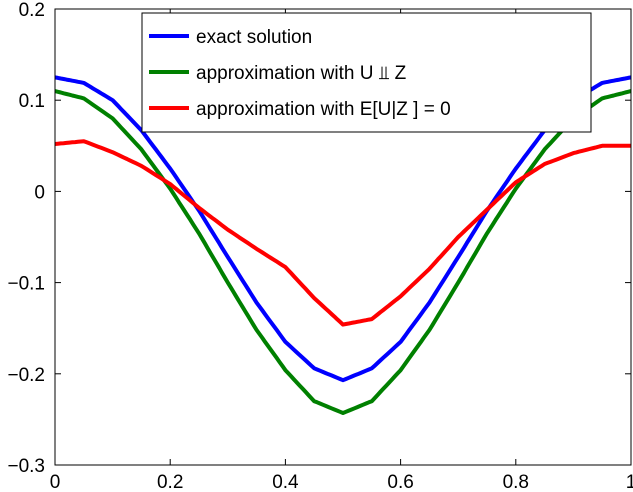 This screenshot has height=492, width=633. Describe the element at coordinates (170, 482) in the screenshot. I see `x-tick-label: 0.2` at that location.